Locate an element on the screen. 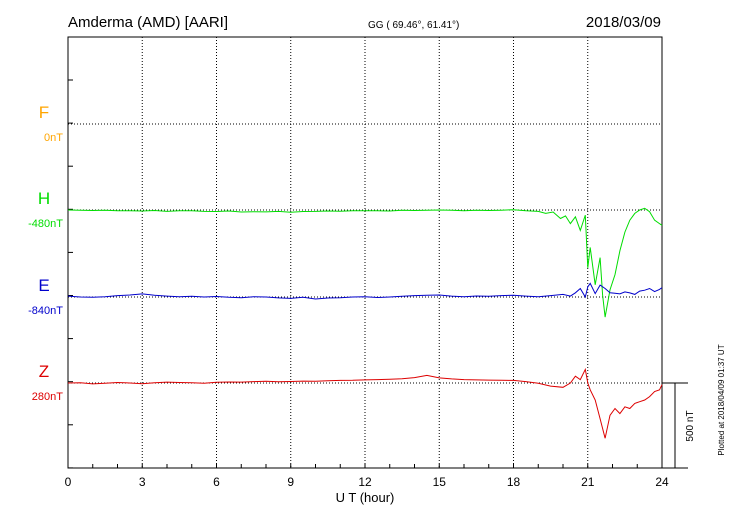 The image size is (730, 520). series-name-z: Z is located at coordinates (44, 371).